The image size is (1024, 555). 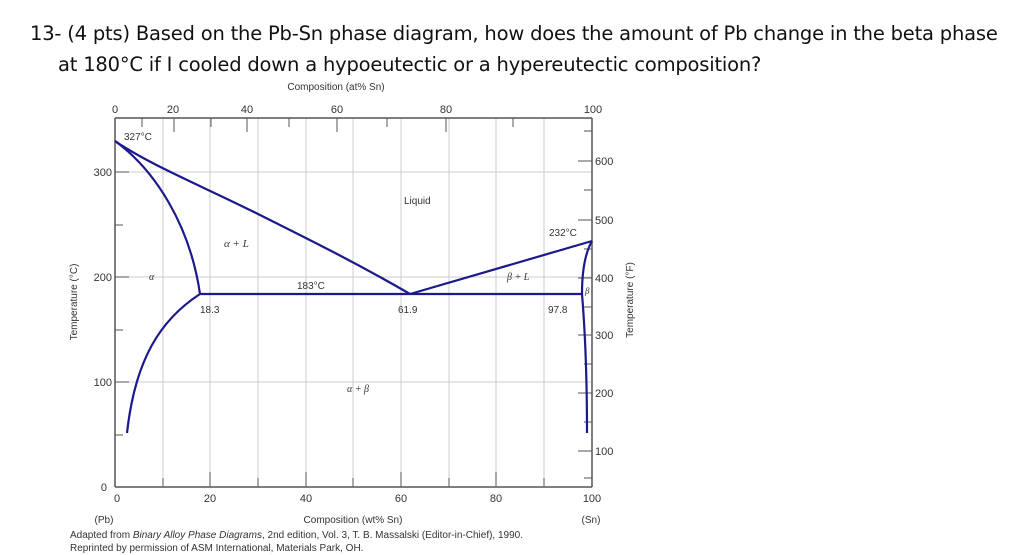 What do you see at coordinates (558, 310) in the screenshot?
I see `beta-limit-label: 97.8` at bounding box center [558, 310].